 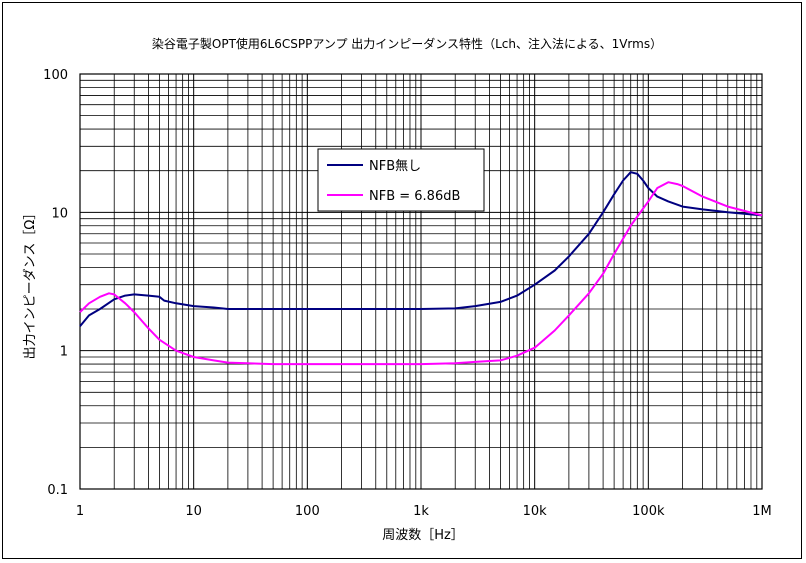 I want to click on legend: NFB無し NFB = 6.86dB, so click(x=401, y=180).